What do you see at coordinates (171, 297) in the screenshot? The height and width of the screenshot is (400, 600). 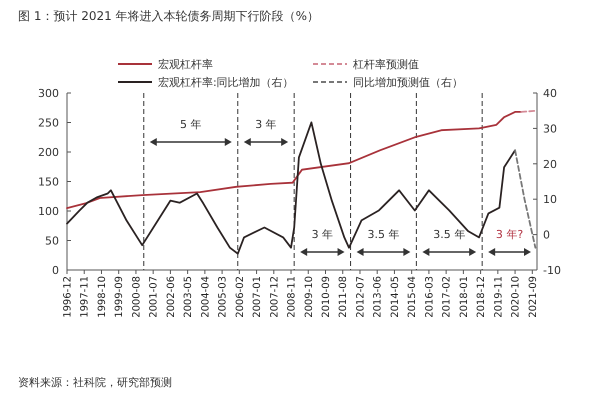 I see `x-tick-label: 2002-06` at bounding box center [171, 297].